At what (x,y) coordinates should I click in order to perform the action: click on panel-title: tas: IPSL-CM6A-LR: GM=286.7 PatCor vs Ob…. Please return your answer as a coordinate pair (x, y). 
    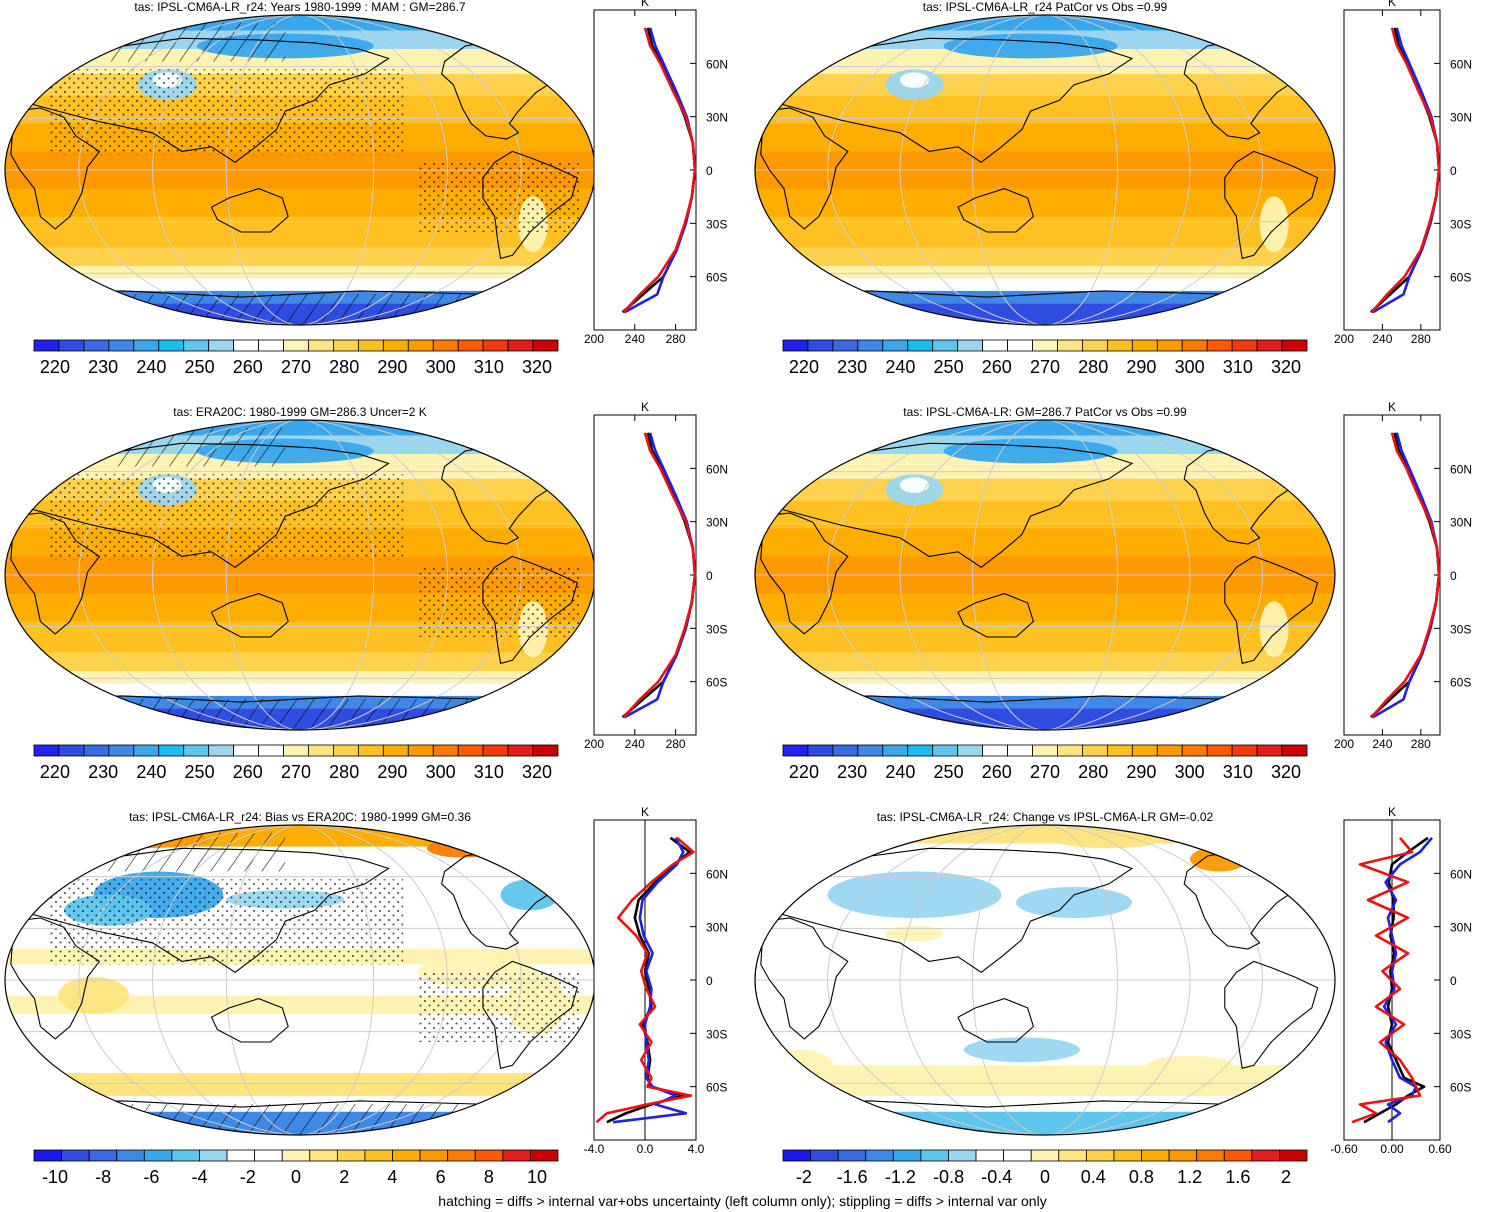
    Looking at the image, I should click on (1045, 412).